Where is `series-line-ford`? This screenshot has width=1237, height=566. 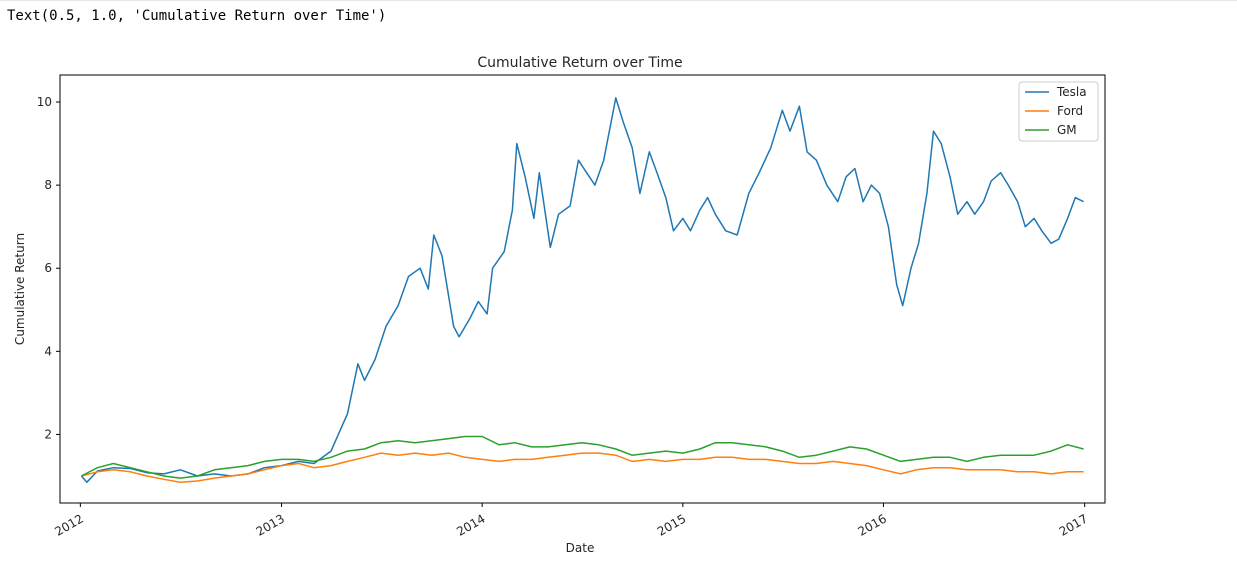 series-line-ford is located at coordinates (582, 467).